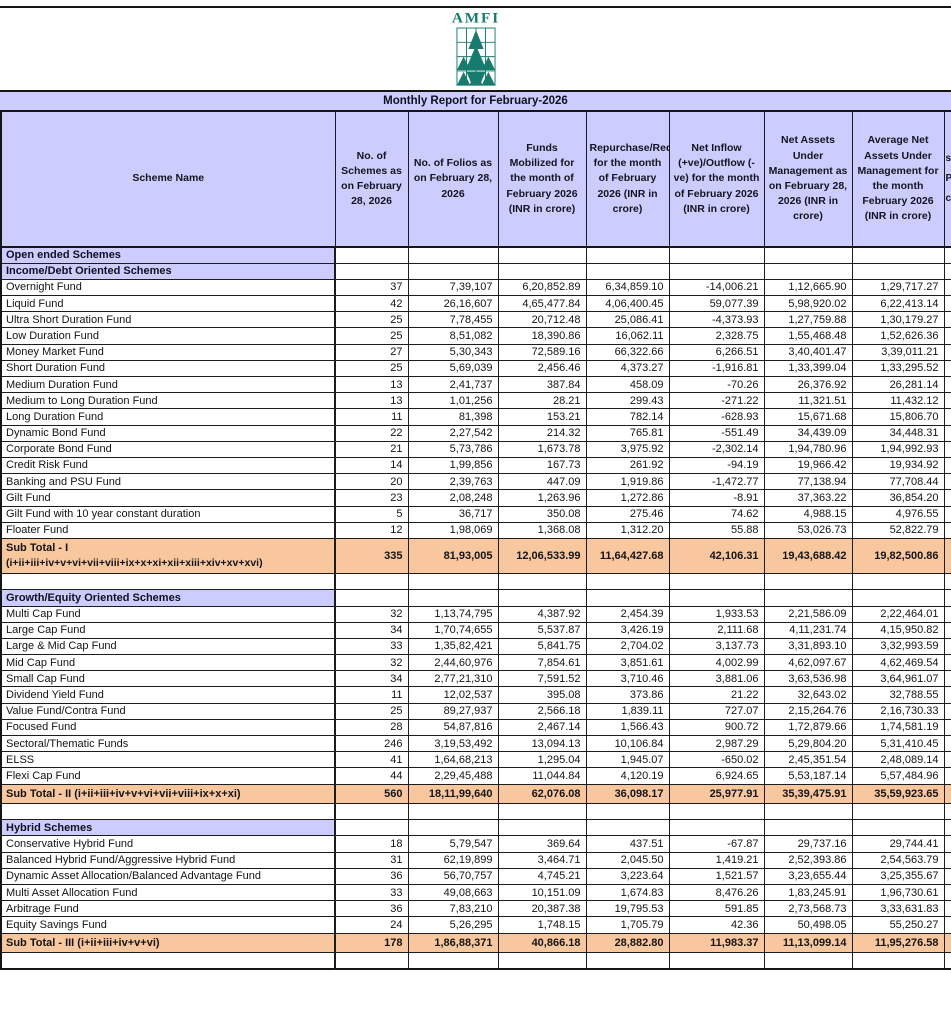 This screenshot has width=951, height=1024. Describe the element at coordinates (453, 663) in the screenshot. I see `value-cell: 2,44,60,976` at that location.